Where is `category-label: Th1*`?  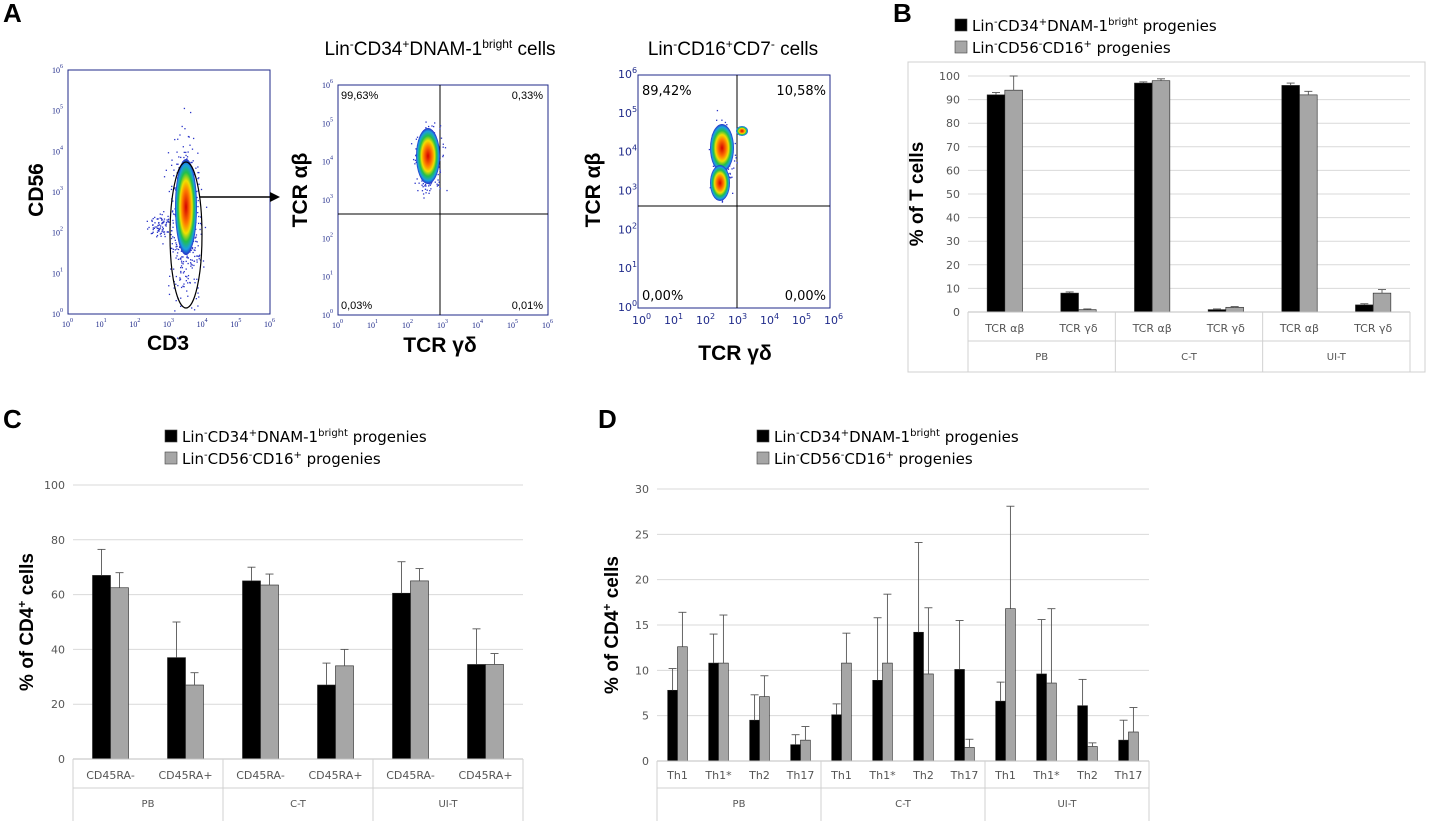
category-label: Th1* is located at coordinates (882, 775).